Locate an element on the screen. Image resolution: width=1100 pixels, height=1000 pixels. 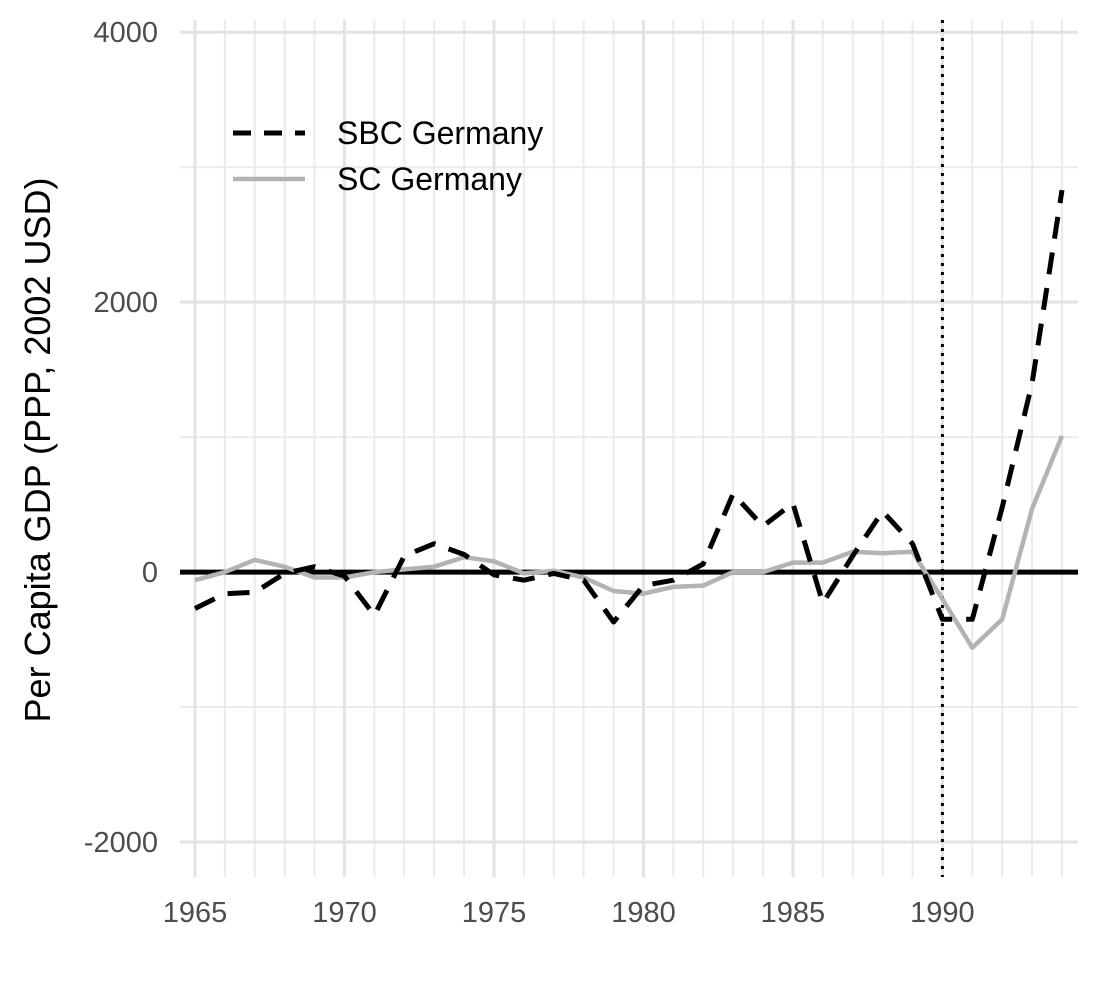
x-tick-label: 1975 is located at coordinates (494, 913).